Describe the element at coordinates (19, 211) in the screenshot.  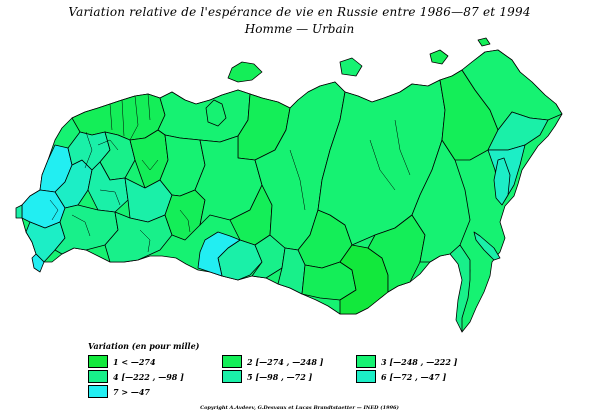
I see `region-kaliningrad` at that location.